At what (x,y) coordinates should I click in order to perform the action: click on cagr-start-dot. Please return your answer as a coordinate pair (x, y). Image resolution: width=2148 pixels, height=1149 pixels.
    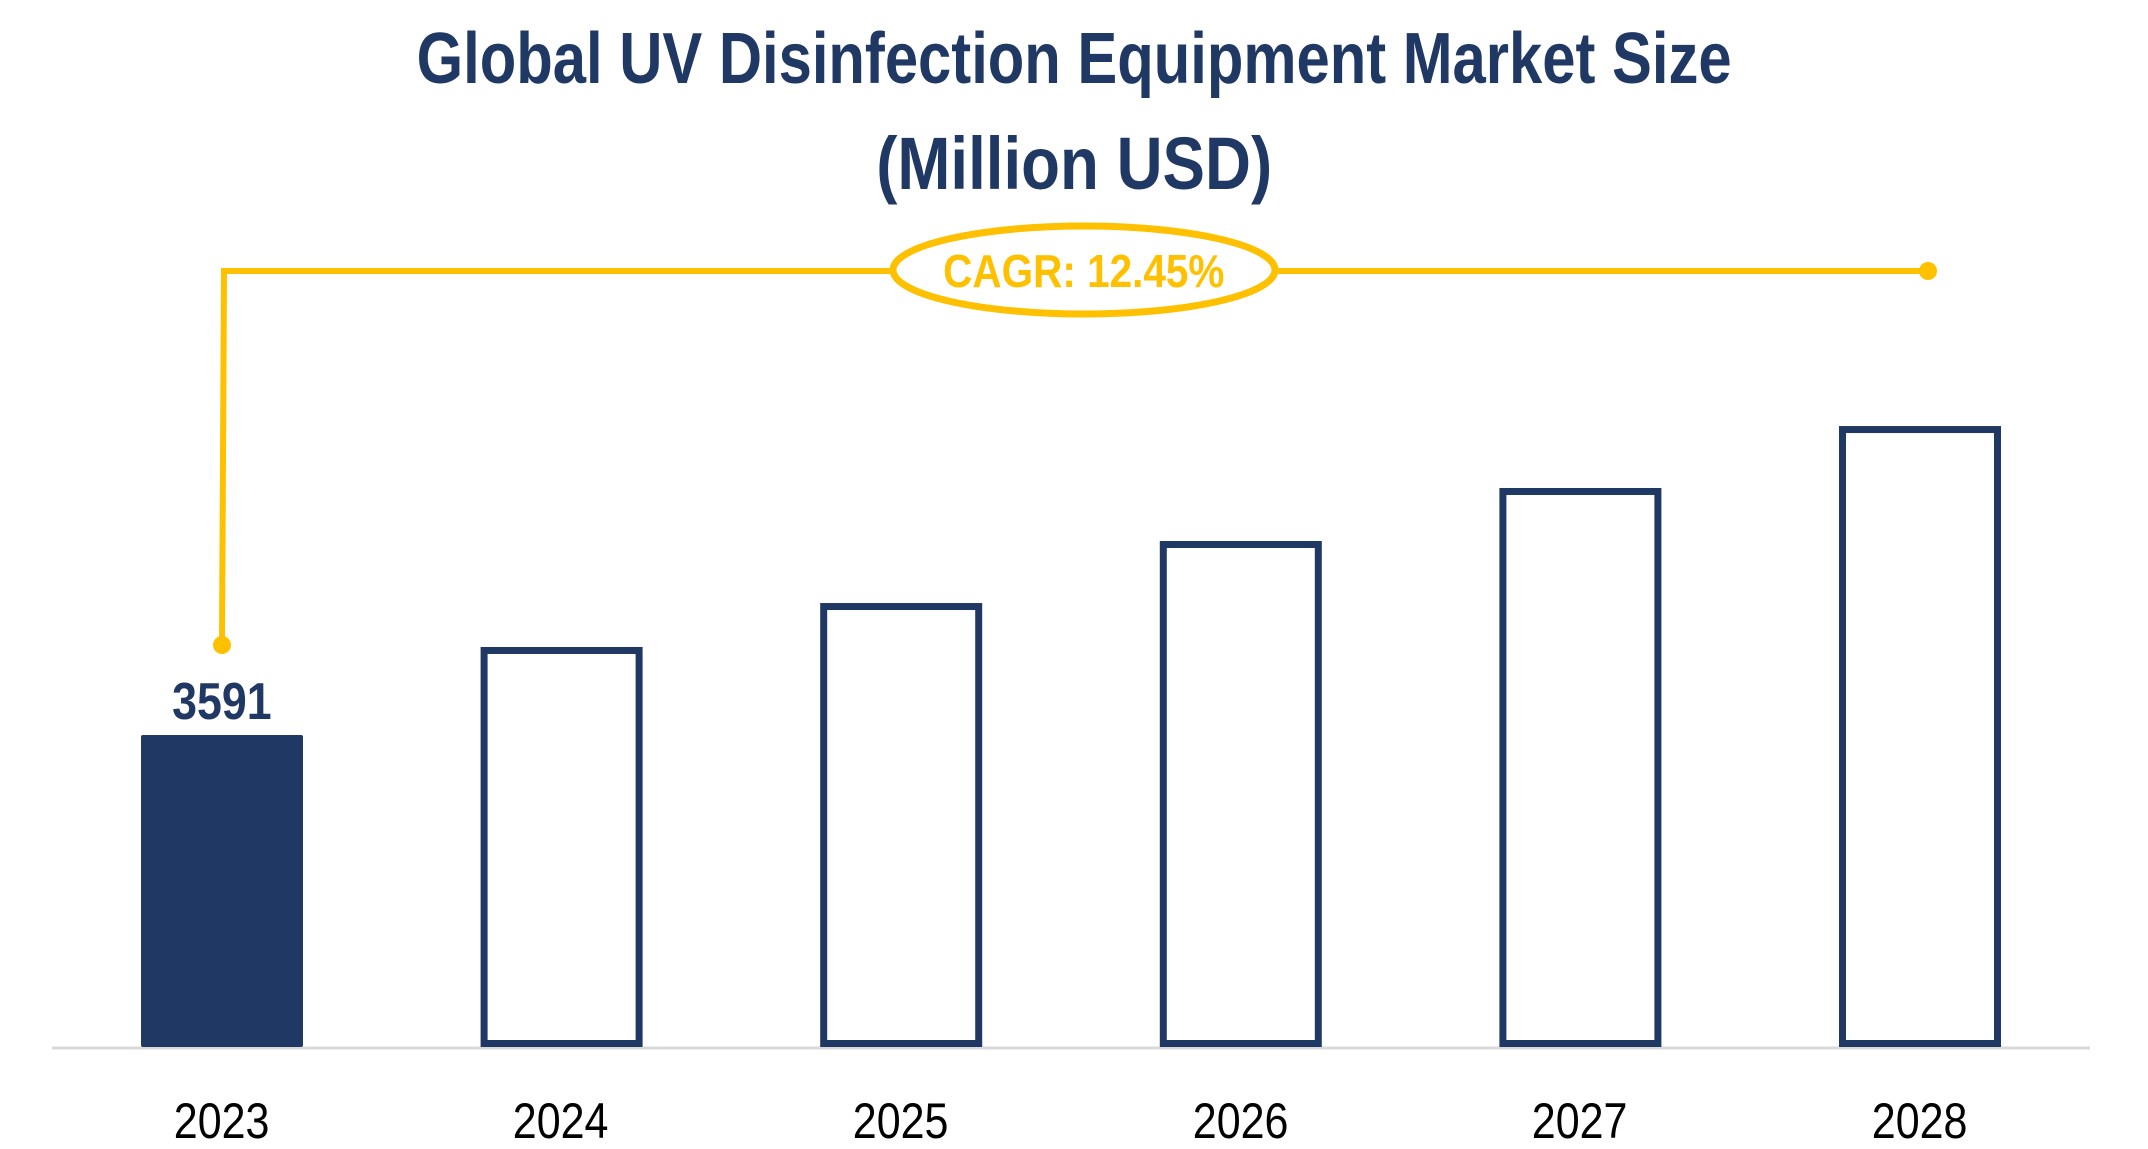
    Looking at the image, I should click on (222, 645).